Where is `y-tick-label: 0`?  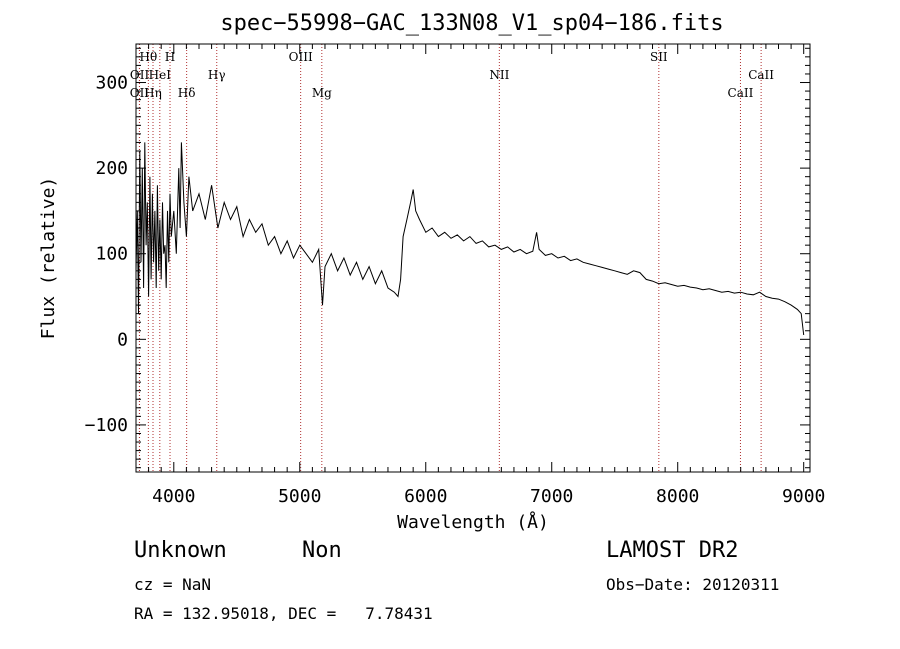 y-tick-label: 0 is located at coordinates (122, 339).